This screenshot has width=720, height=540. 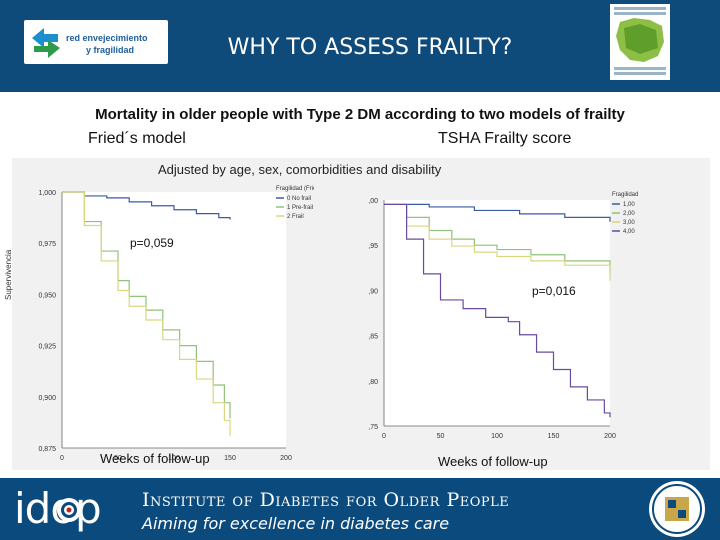 I want to click on legend-entry: 0 No frail, so click(x=299, y=199).